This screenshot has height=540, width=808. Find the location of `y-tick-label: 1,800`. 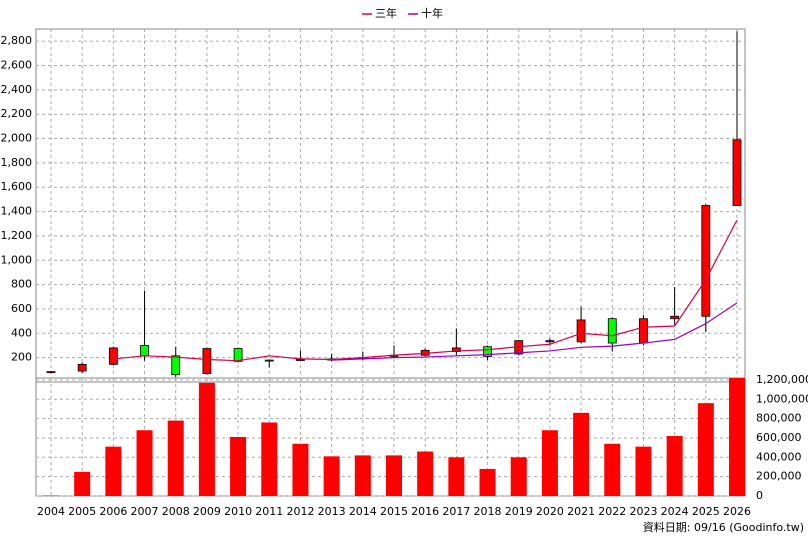

y-tick-label: 1,800 is located at coordinates (17, 162).